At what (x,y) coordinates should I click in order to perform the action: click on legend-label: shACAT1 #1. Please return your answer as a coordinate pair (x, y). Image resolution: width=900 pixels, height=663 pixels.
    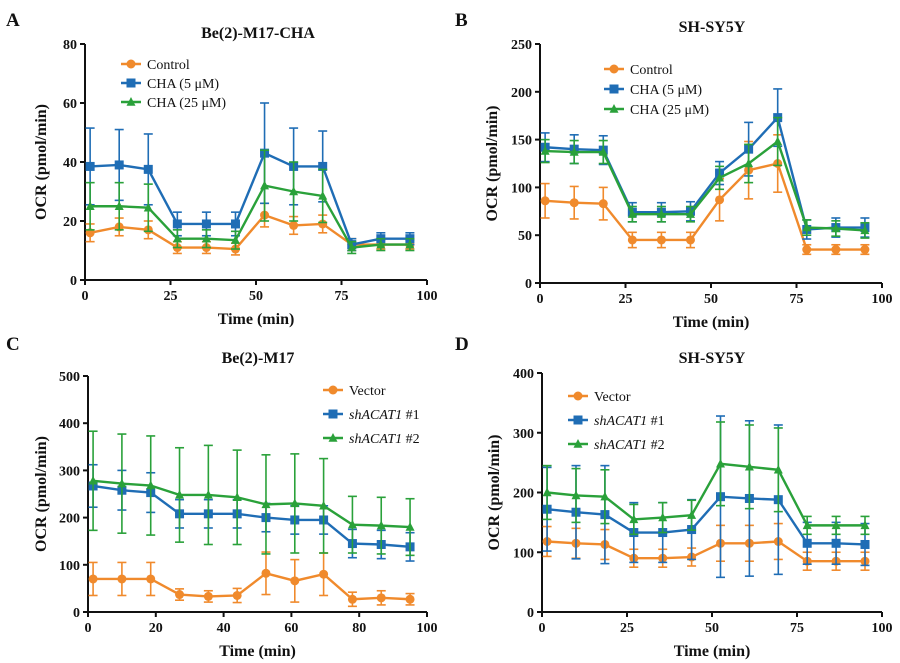
    Looking at the image, I should click on (629, 421).